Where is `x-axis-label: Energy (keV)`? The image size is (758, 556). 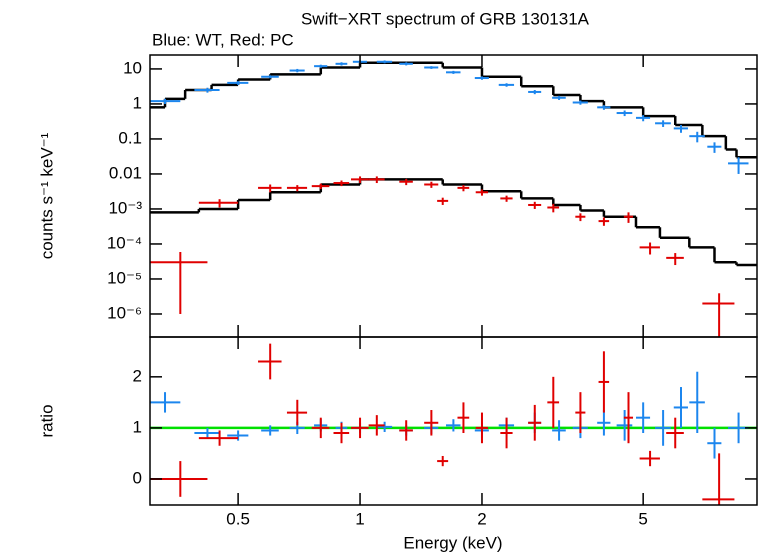 x-axis-label: Energy (keV) is located at coordinates (452, 542).